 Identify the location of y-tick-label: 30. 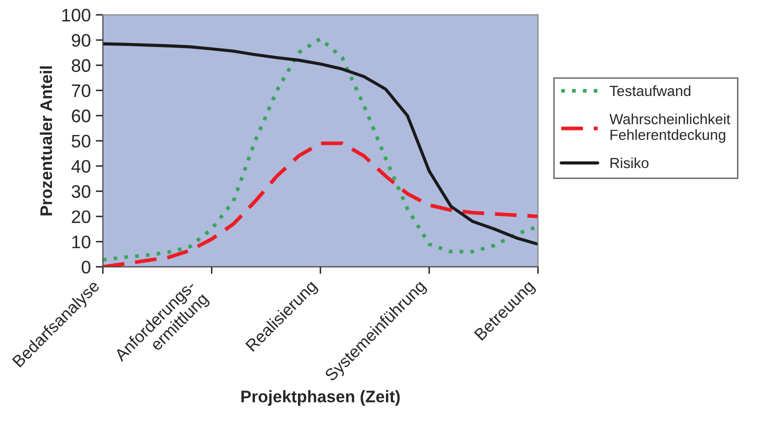
(81, 191).